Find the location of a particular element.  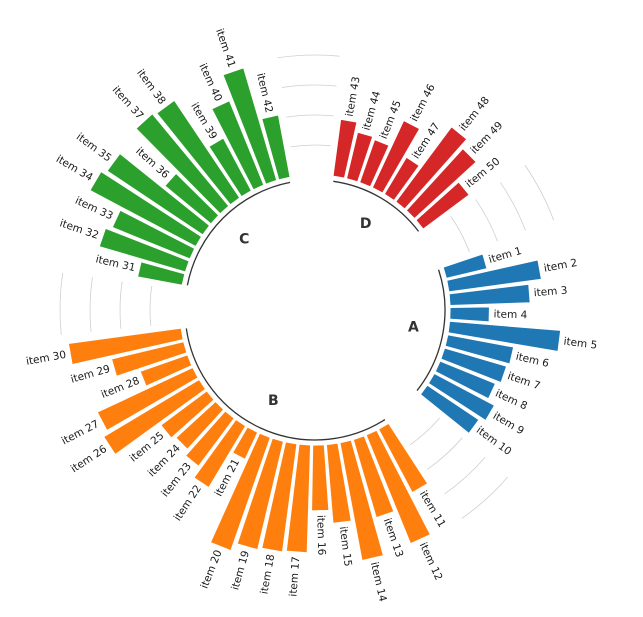

item-label: item 6 is located at coordinates (533, 360).